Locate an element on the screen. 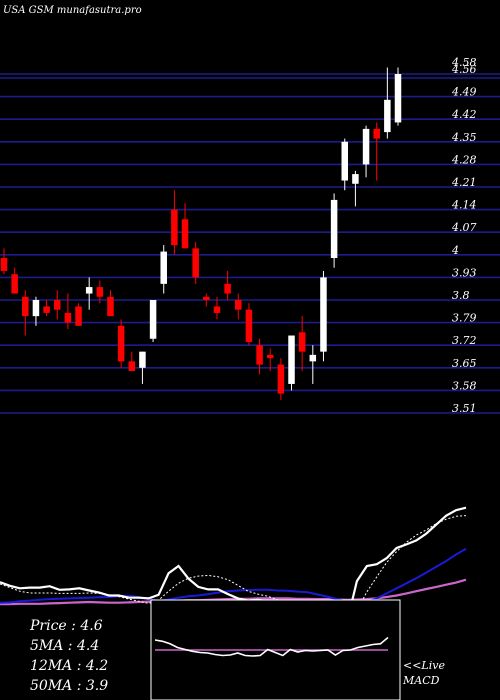 The height and width of the screenshot is (700, 500). ma50-readout: 50MA : 3.9 is located at coordinates (69, 686).